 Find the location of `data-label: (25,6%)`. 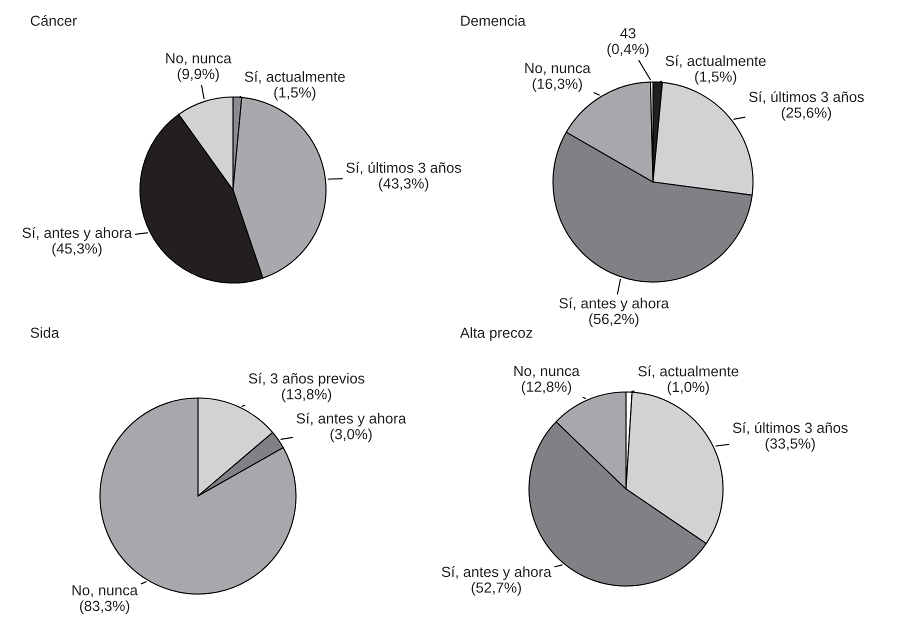

data-label: (25,6%) is located at coordinates (807, 114).